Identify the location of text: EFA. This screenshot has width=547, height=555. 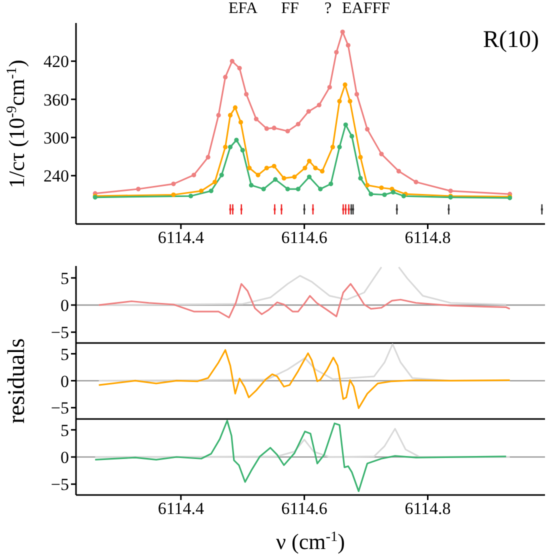
(243, 9).